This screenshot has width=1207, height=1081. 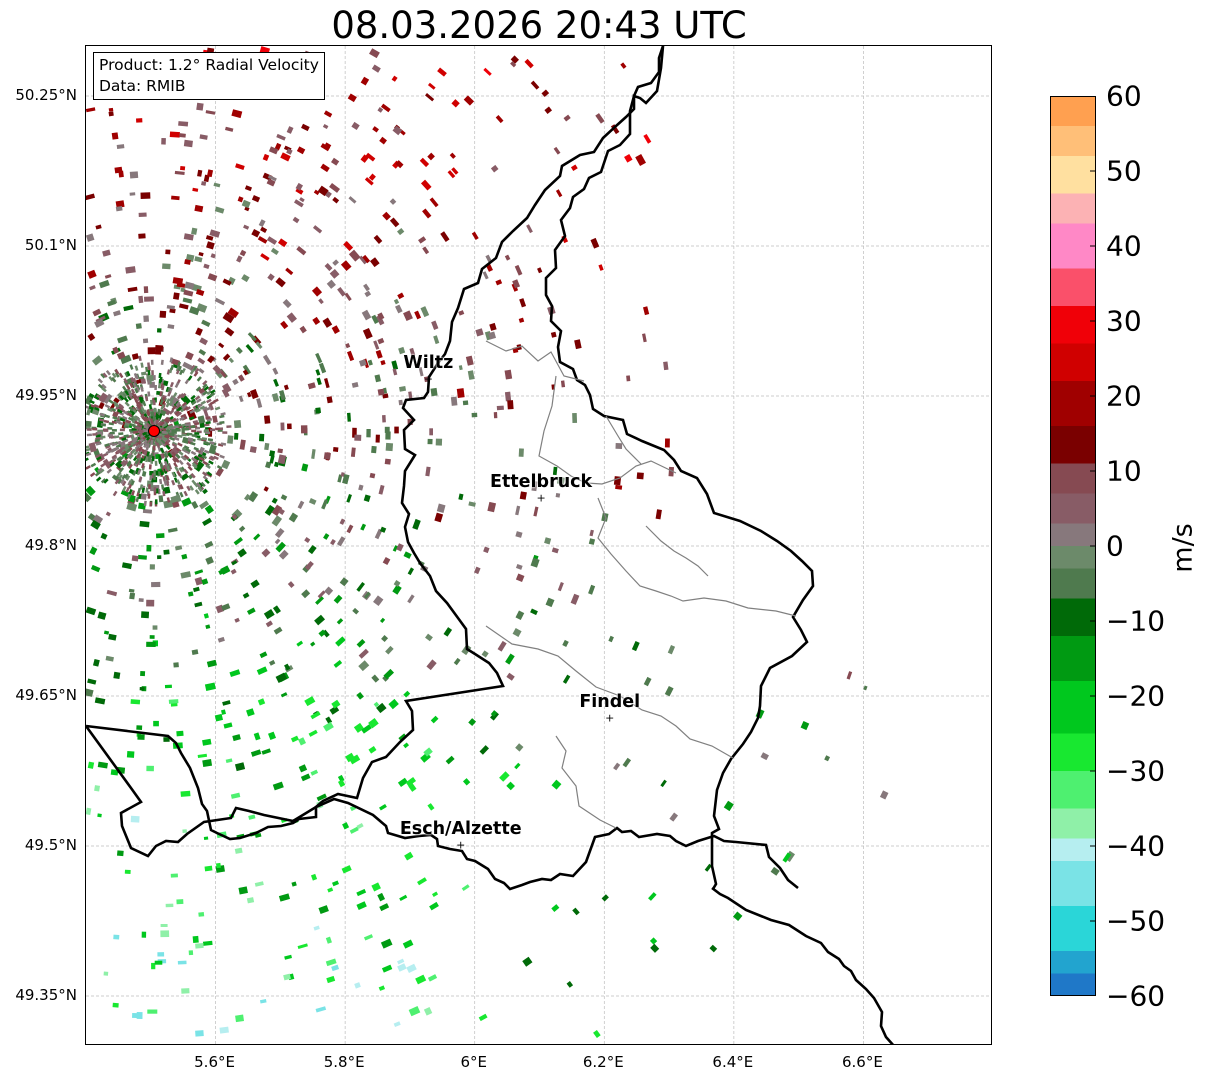 I want to click on city-label: Wiltz, so click(x=428, y=363).